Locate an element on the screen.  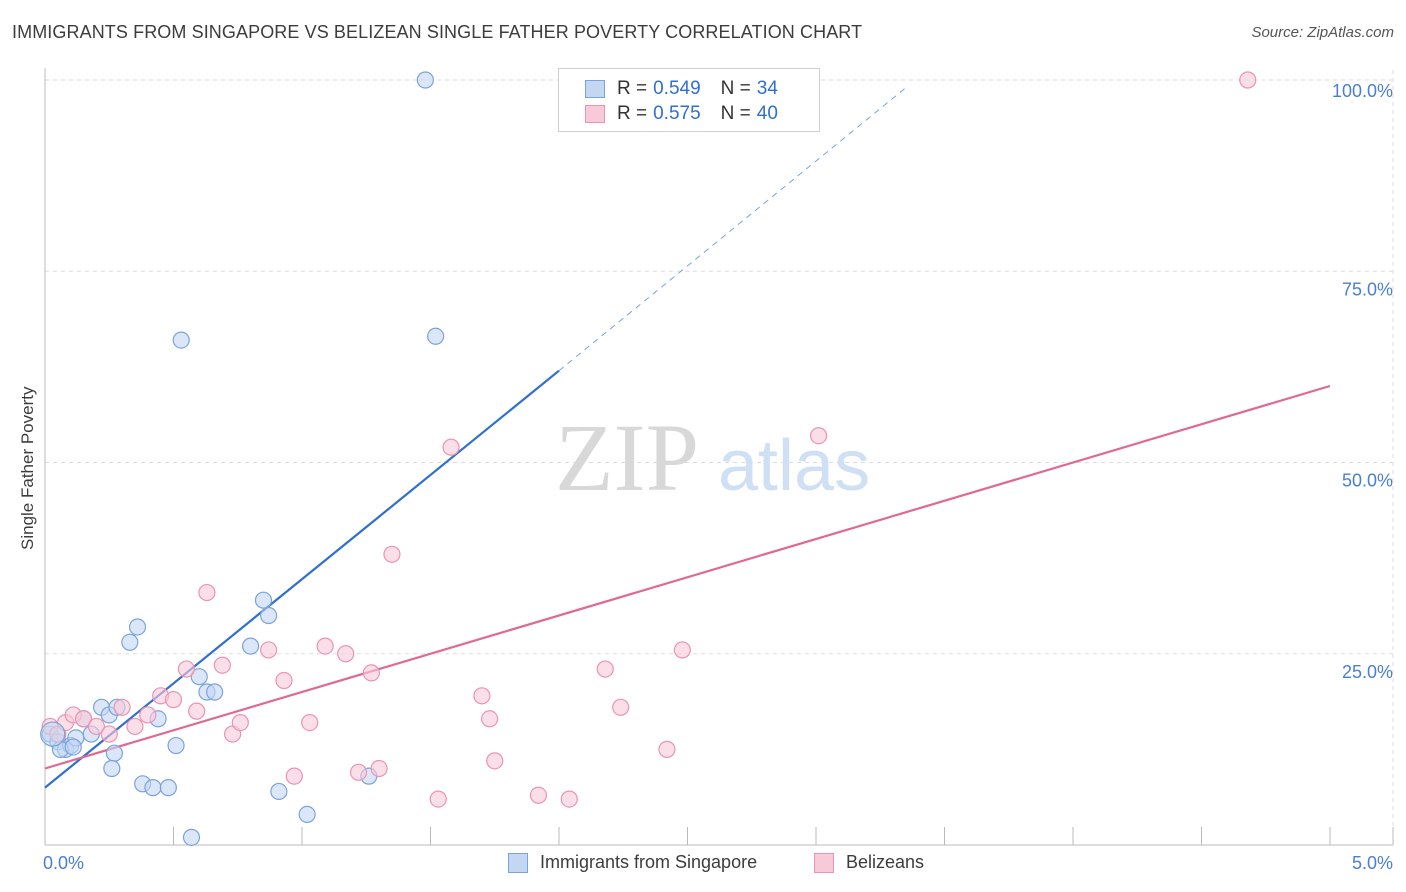
bottom-legend-belizeans: Belizeans is located at coordinates (869, 862).